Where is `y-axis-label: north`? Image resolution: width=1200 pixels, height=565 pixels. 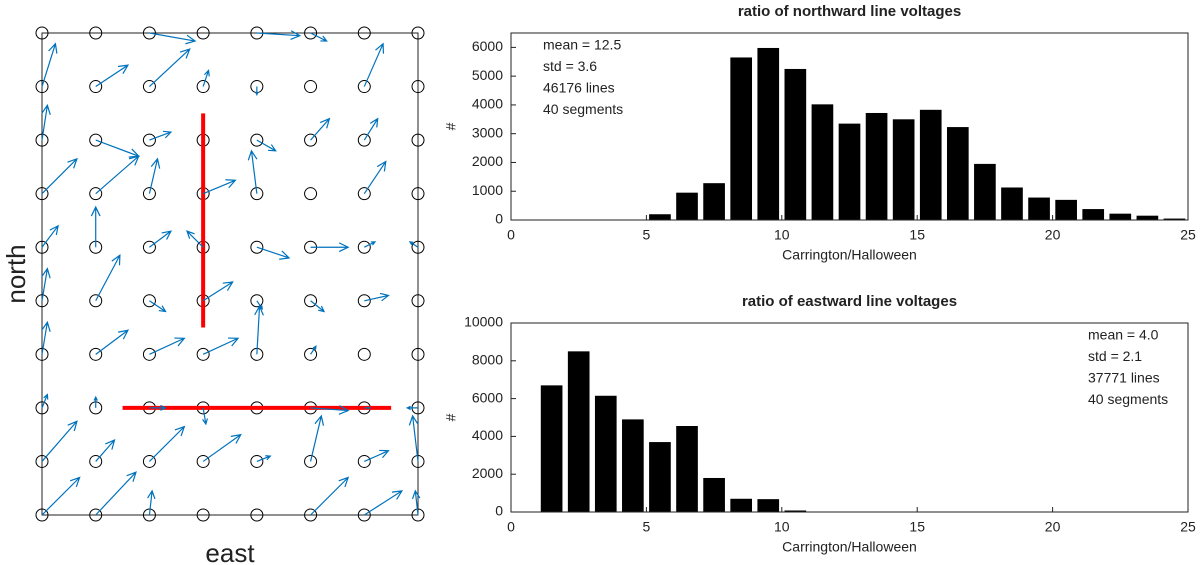
y-axis-label: north is located at coordinates (16, 273).